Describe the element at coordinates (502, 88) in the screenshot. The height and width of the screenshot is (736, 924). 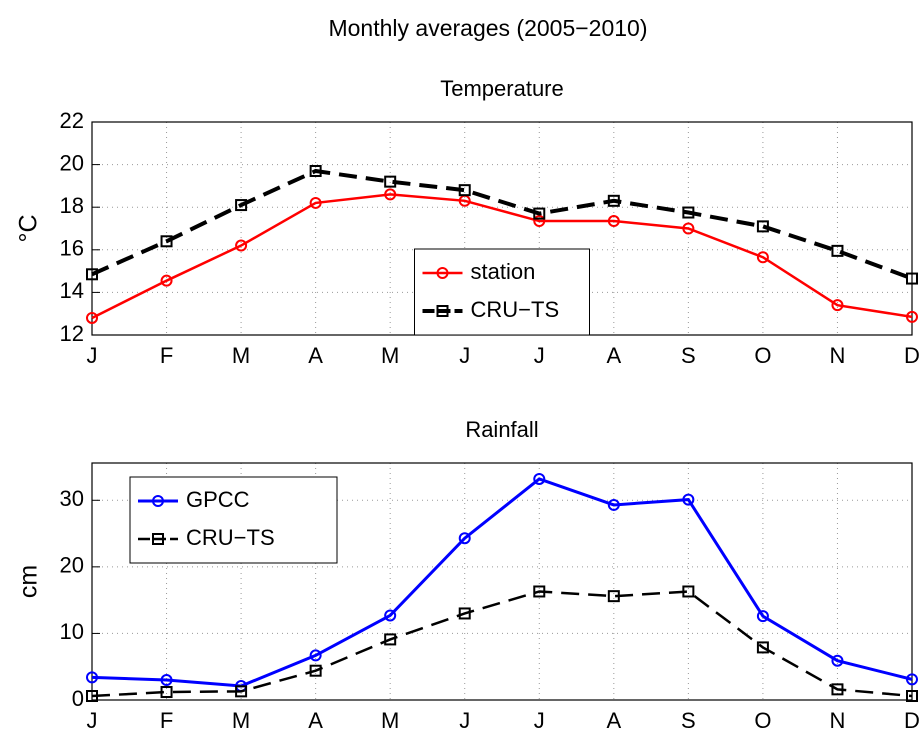
I see `subplot-title: Temperature` at that location.